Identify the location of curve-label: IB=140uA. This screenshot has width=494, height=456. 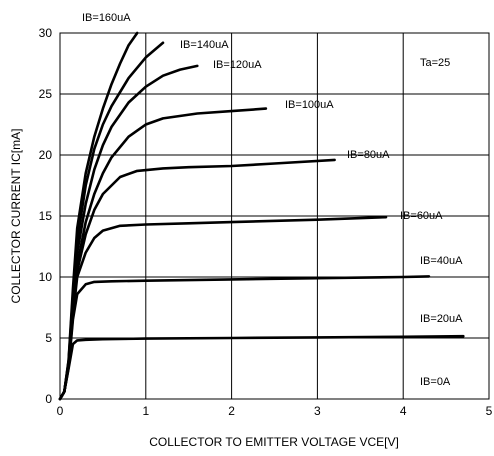
(204, 45).